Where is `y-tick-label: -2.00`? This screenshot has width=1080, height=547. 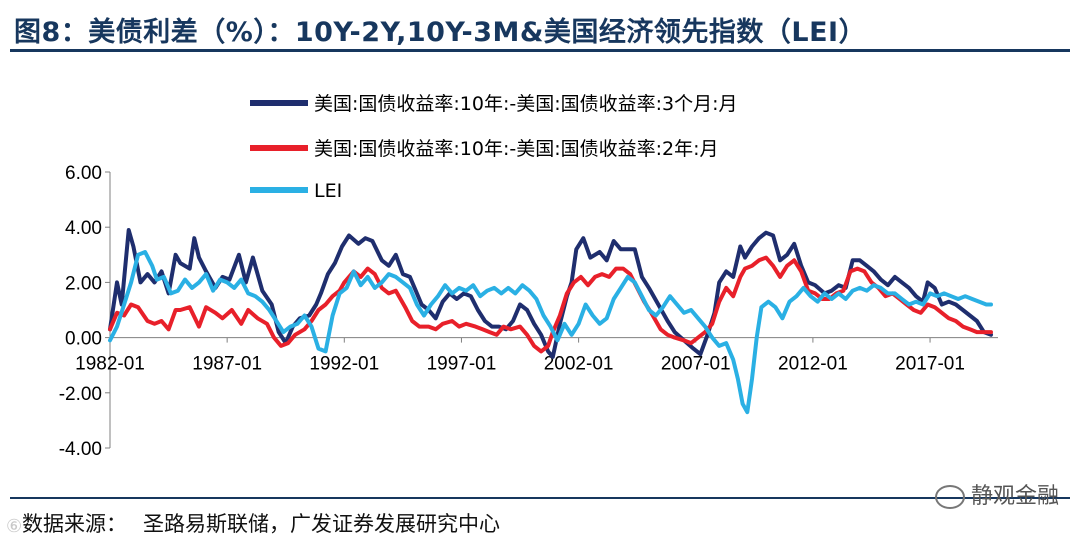 y-tick-label: -2.00 is located at coordinates (80, 394).